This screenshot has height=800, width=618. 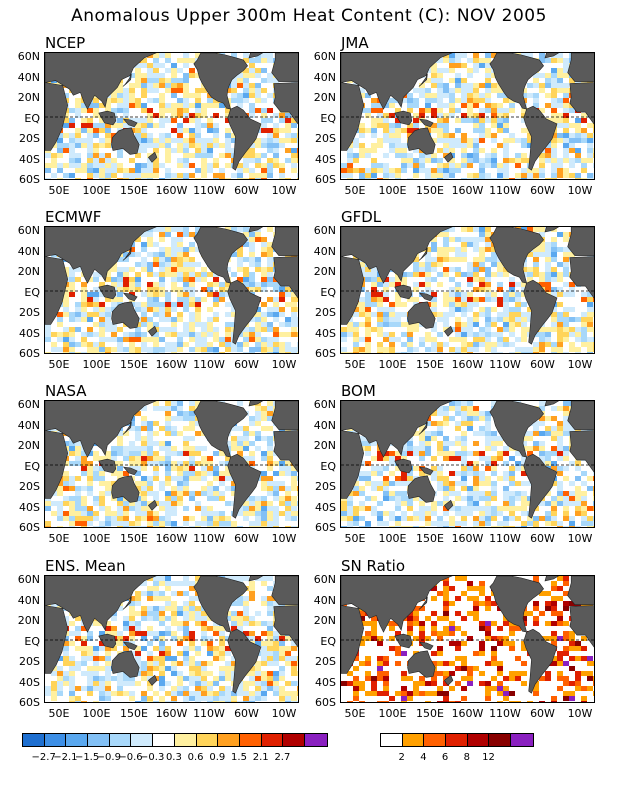 What do you see at coordinates (29, 486) in the screenshot?
I see `lat-tick-label: 20S` at bounding box center [29, 486].